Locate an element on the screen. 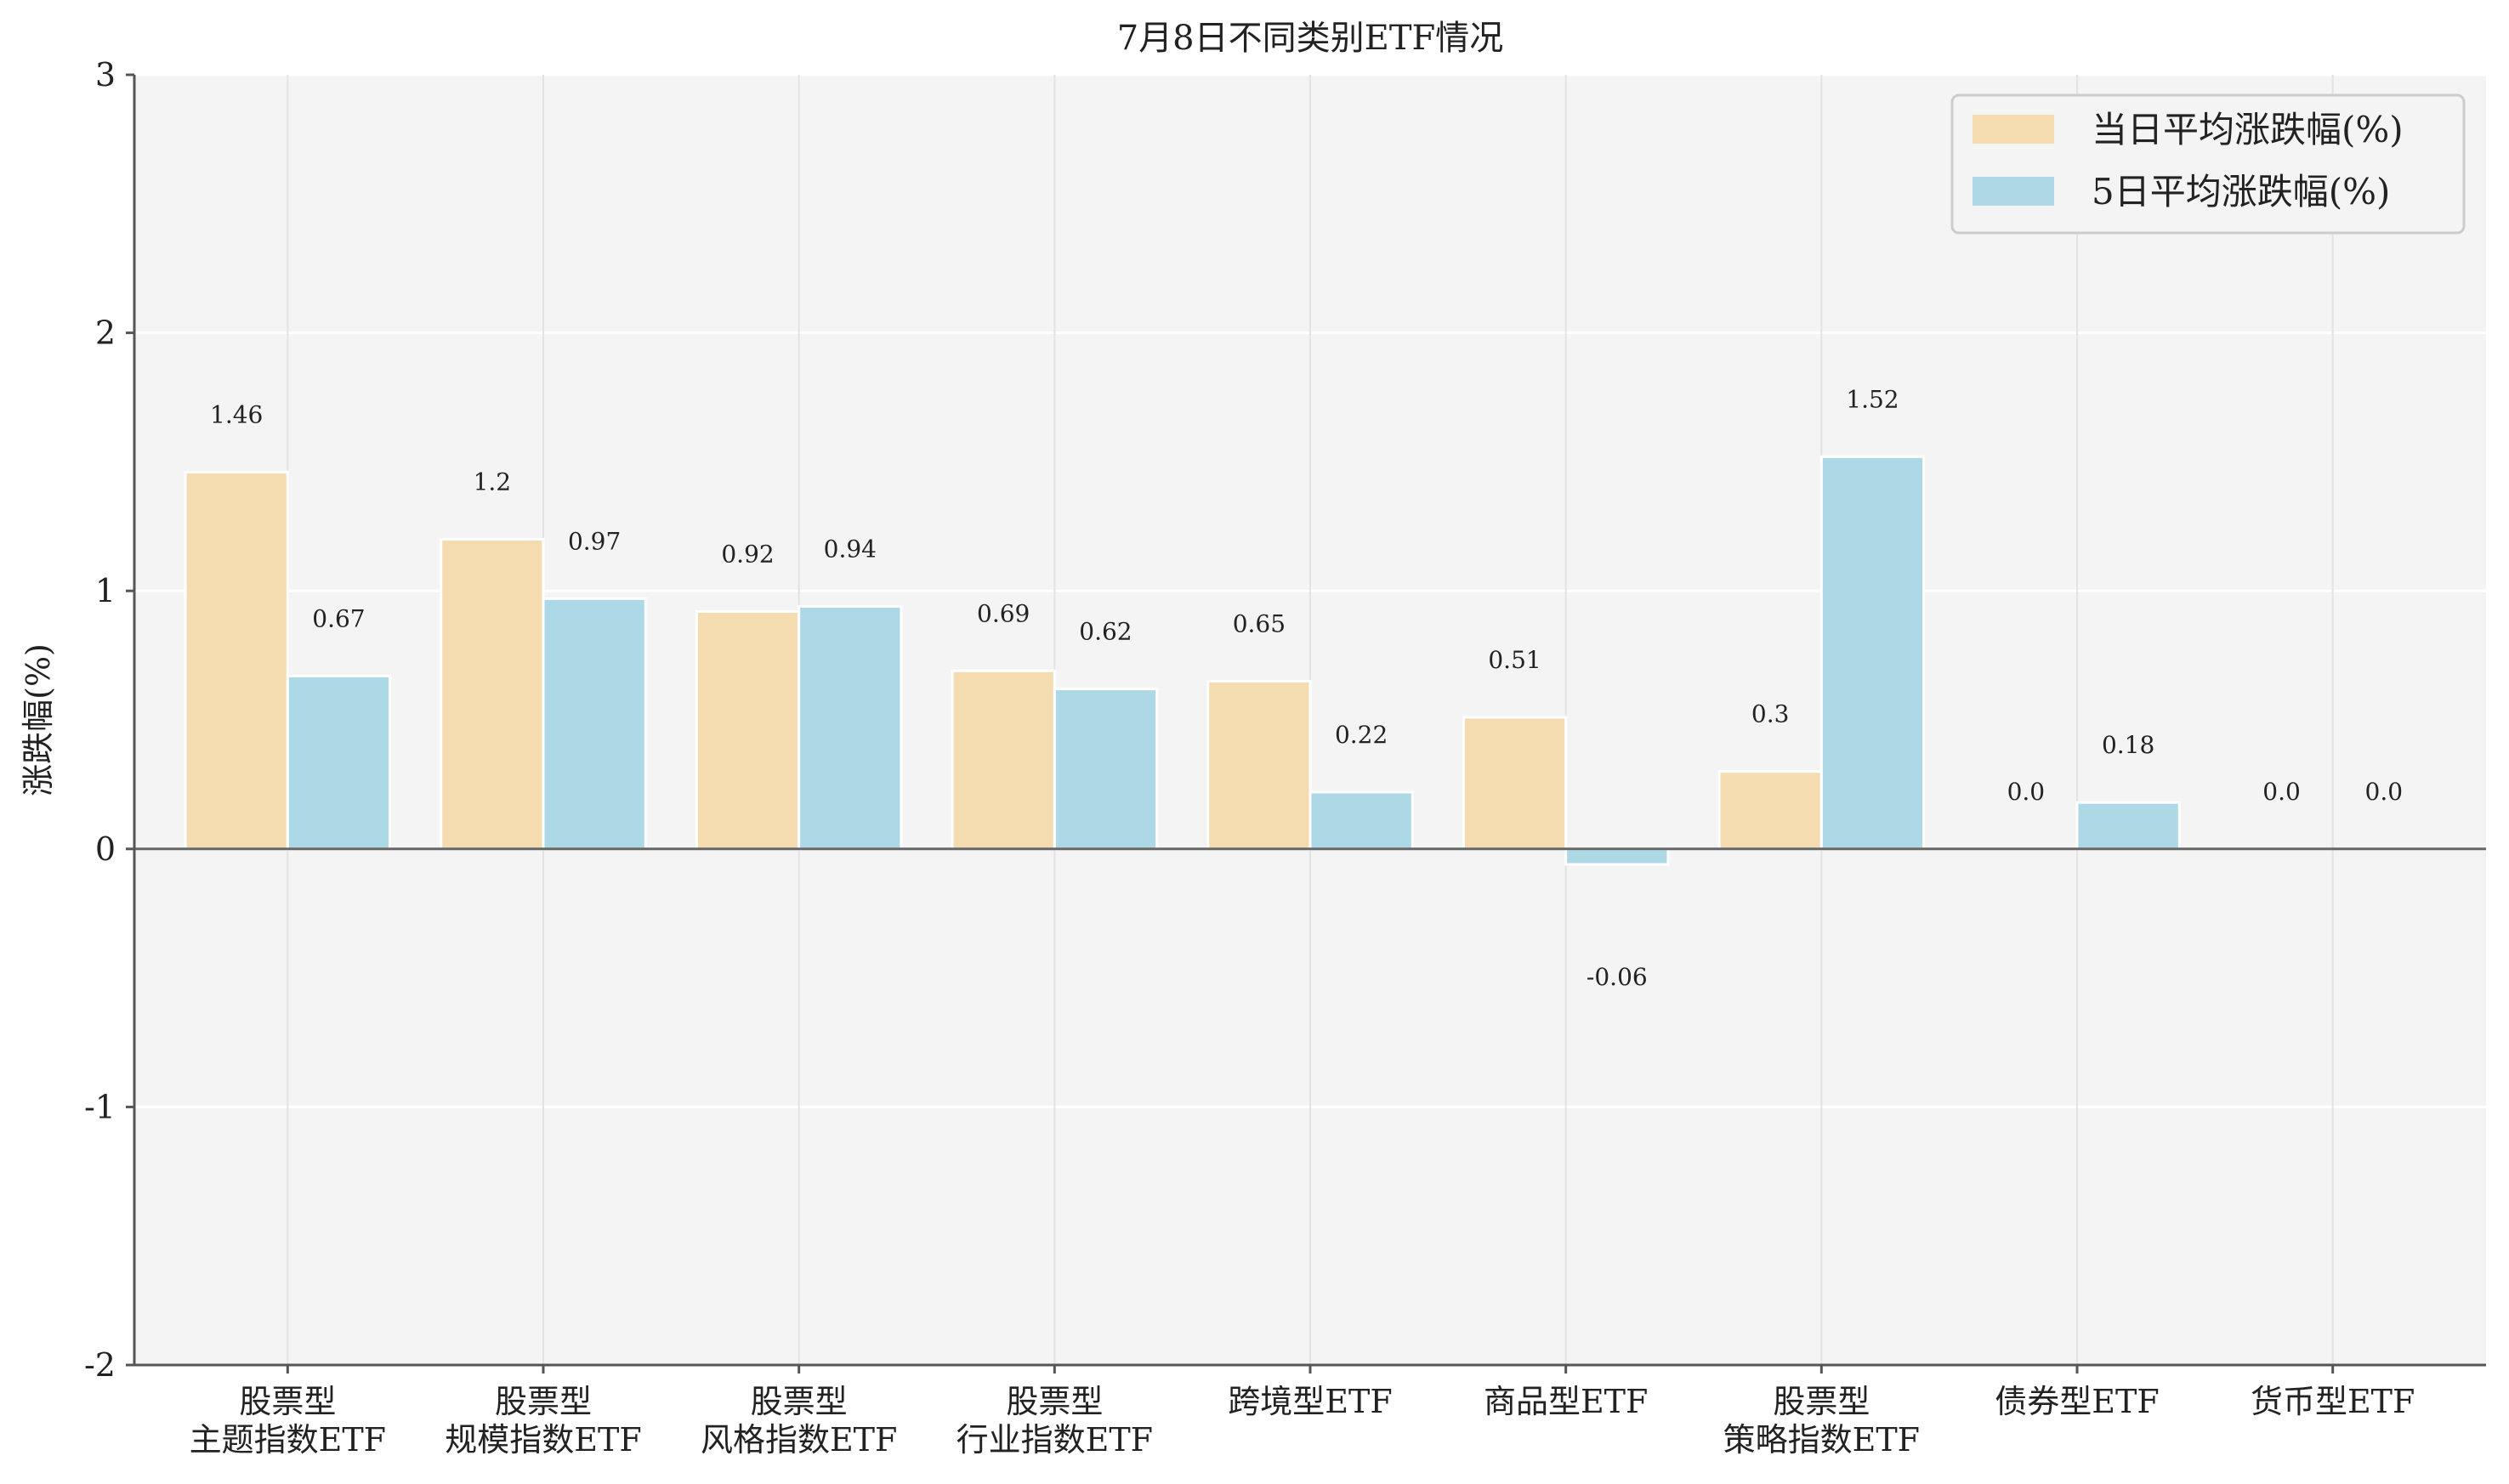 Image resolution: width=2509 pixels, height=1484 pixels. x-tick-label: 债券型ETF is located at coordinates (2077, 1401).